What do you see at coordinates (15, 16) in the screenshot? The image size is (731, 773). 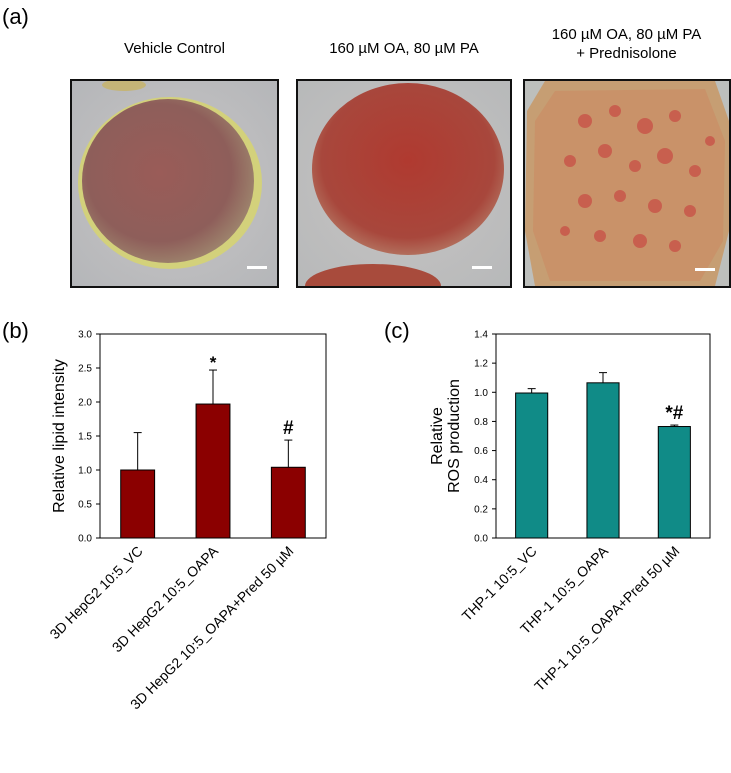 I see `panel-label-a: (a)` at bounding box center [15, 16].